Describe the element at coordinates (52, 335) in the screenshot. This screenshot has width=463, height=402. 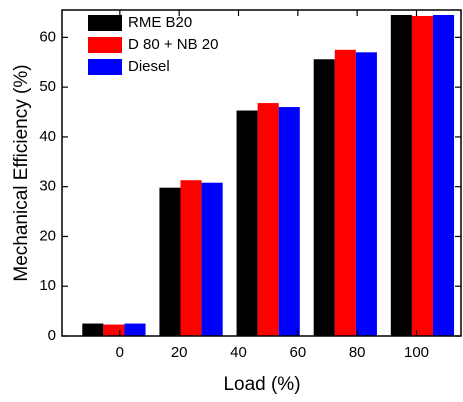
I see `y-tick-label: 0` at that location.